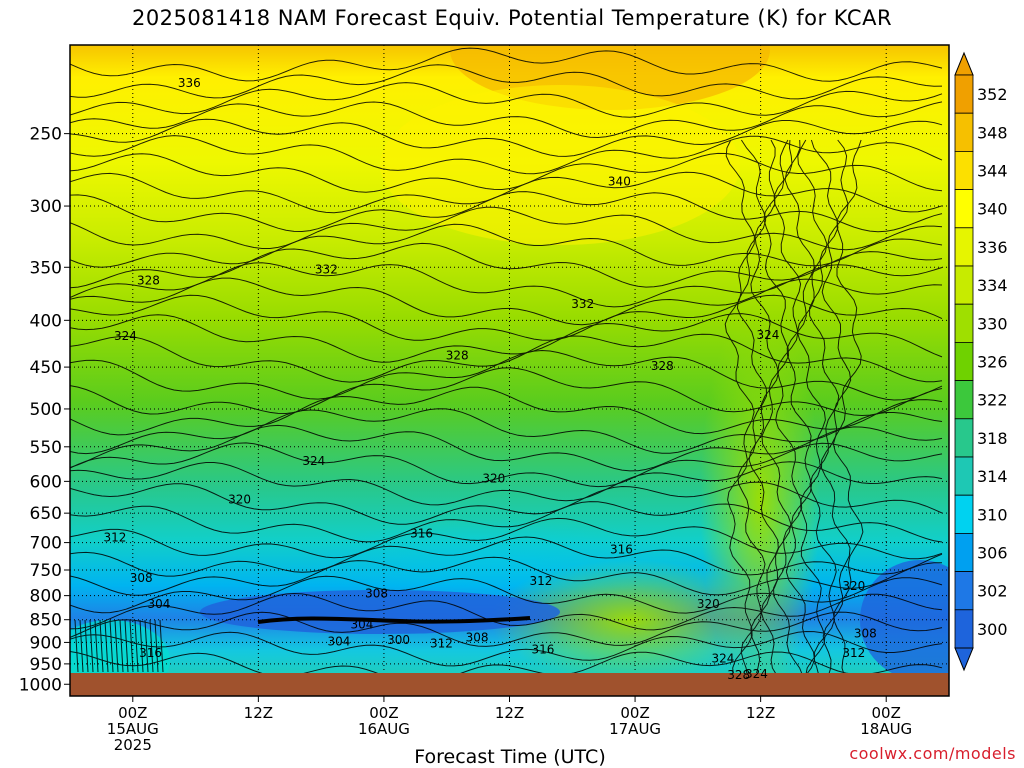 Image resolution: width=1024 pixels, height=768 pixels. I want to click on x-tick-label: 12Z, so click(509, 713).